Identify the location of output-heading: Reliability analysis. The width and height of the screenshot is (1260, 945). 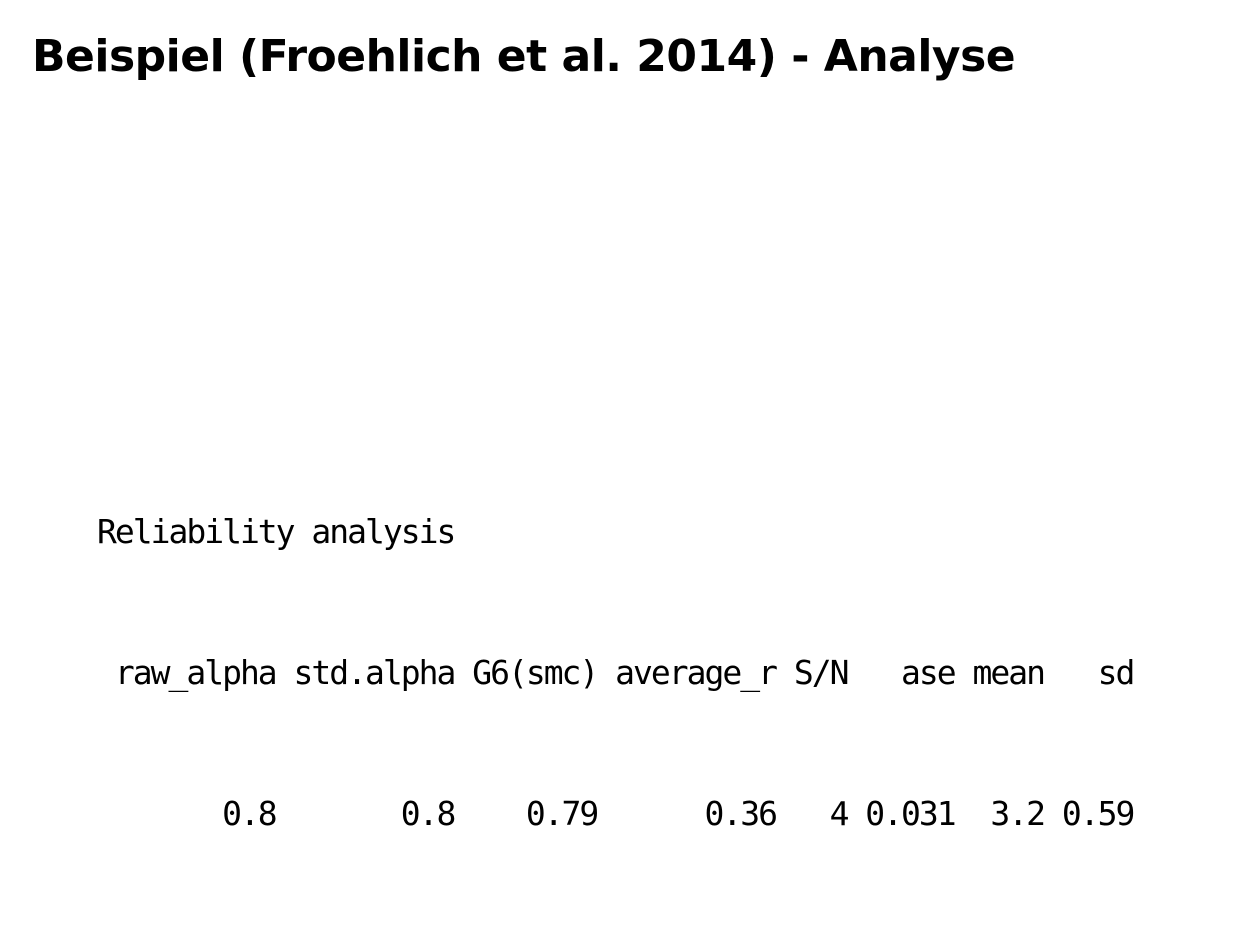
(276, 531).